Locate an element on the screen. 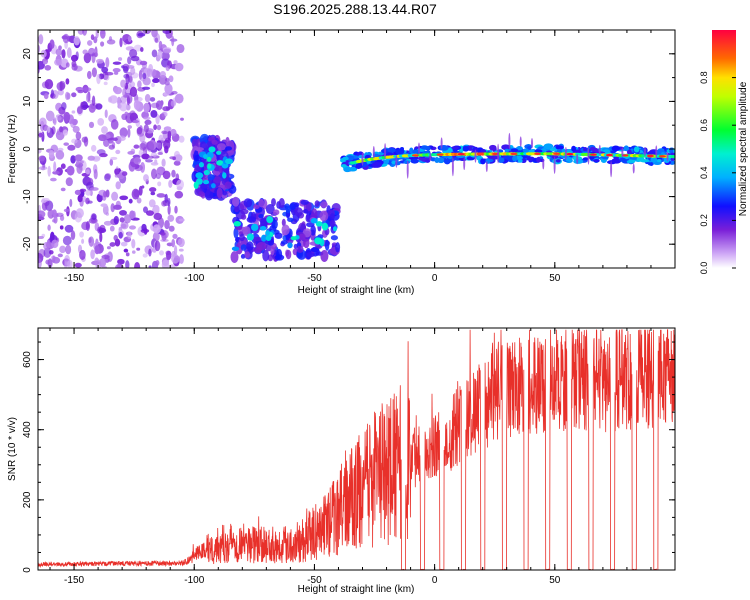  x-tick-label: 50 is located at coordinates (555, 580).